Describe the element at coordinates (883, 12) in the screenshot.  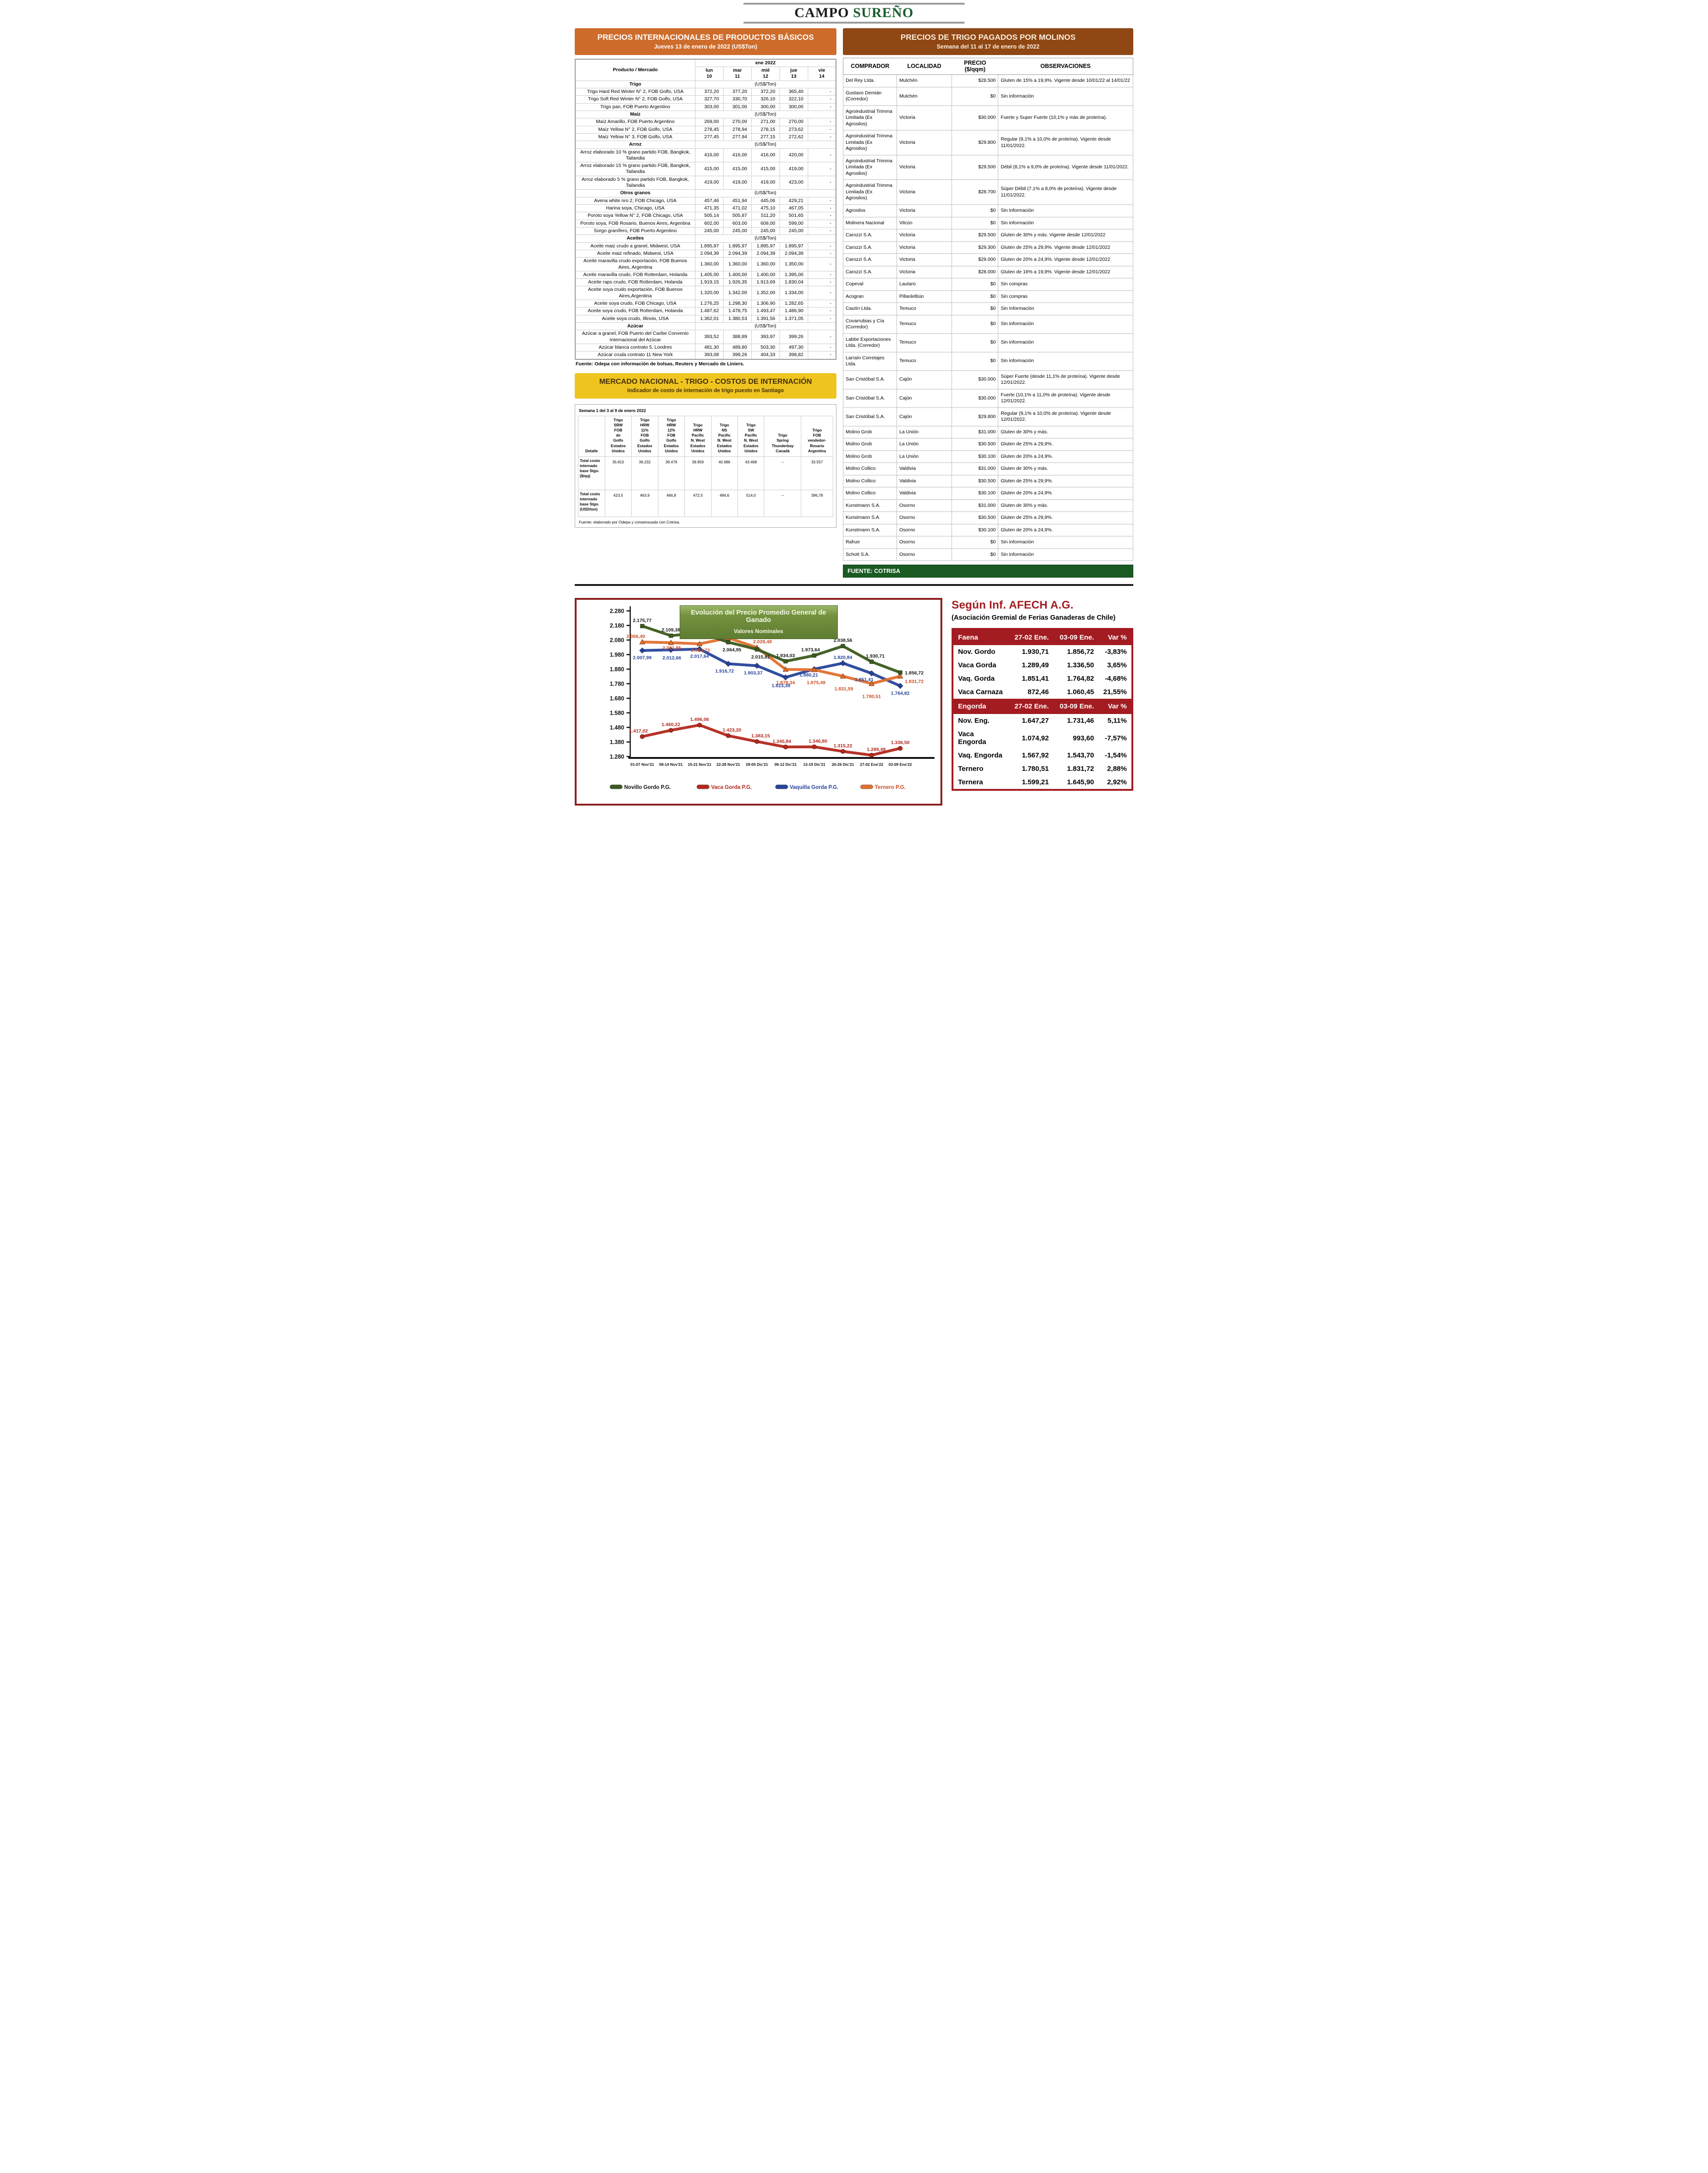
I see `masthead-sureno: SUREÑO` at that location.